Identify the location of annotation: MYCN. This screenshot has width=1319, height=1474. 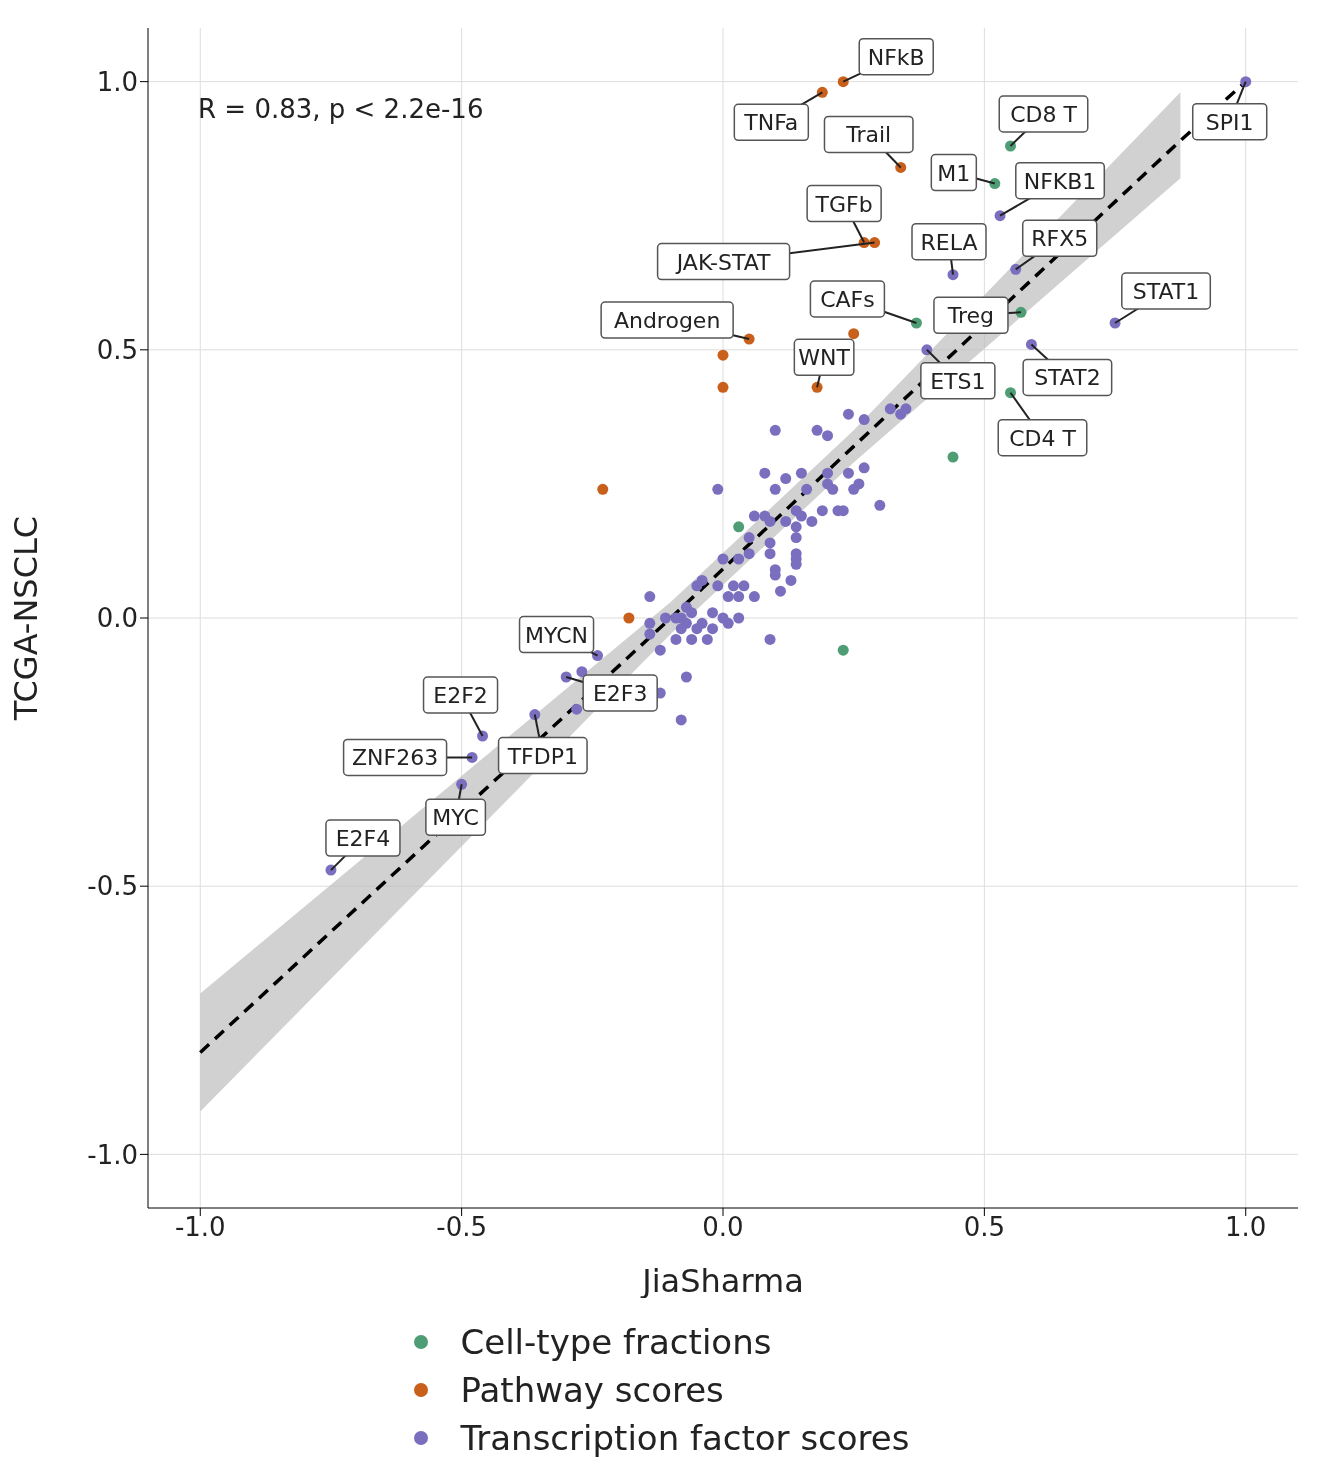
(557, 635).